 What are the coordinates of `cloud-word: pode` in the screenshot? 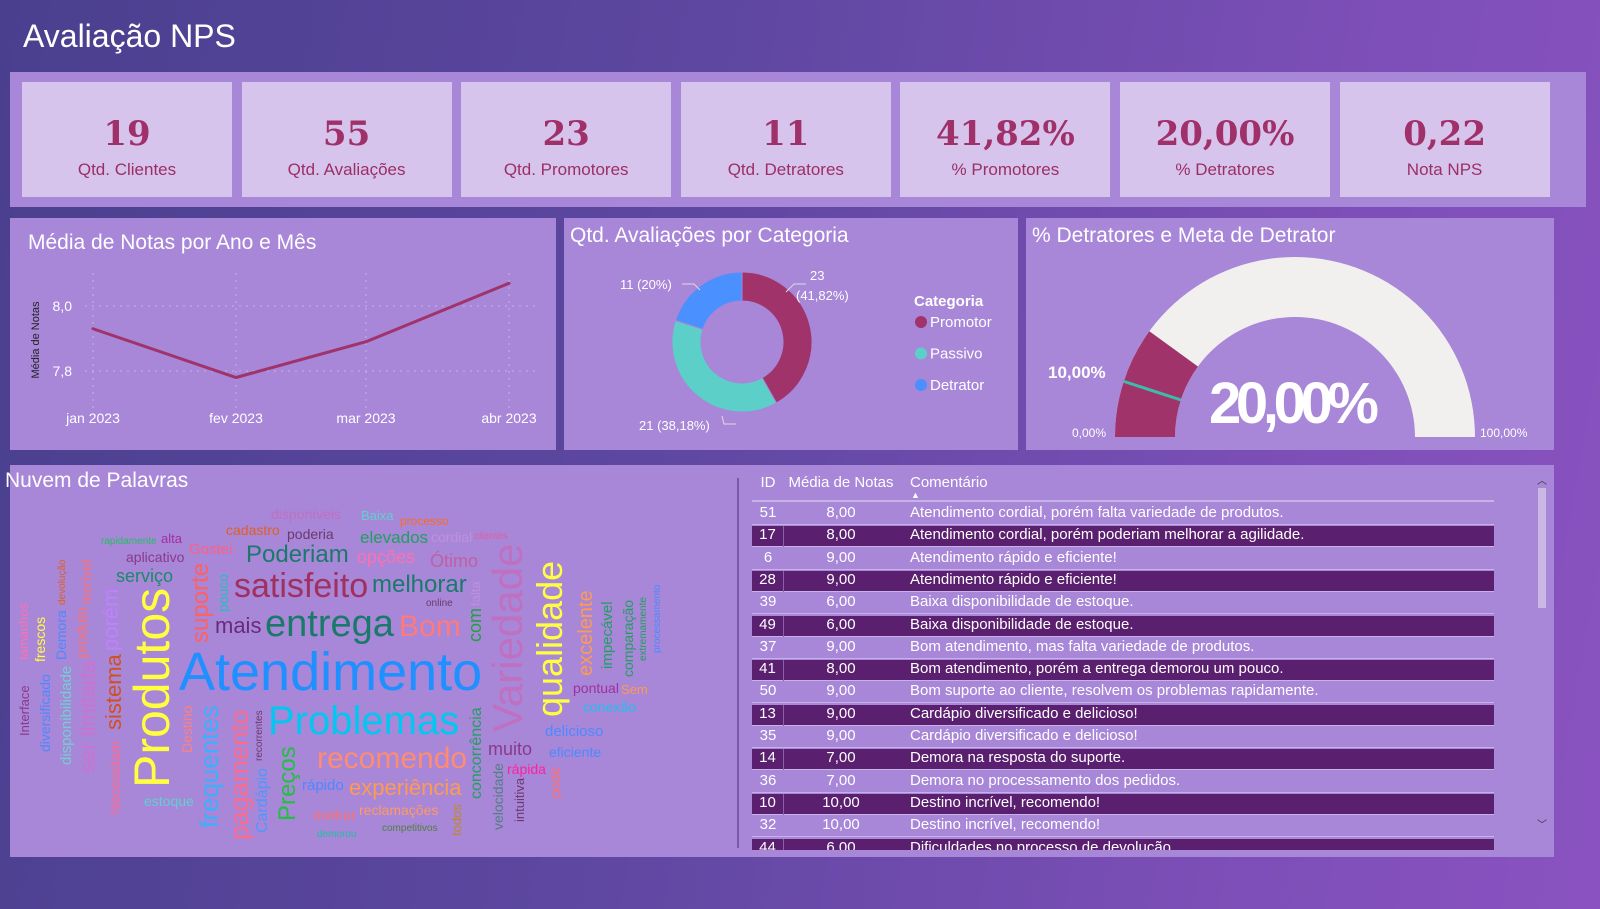 It's located at (555, 782).